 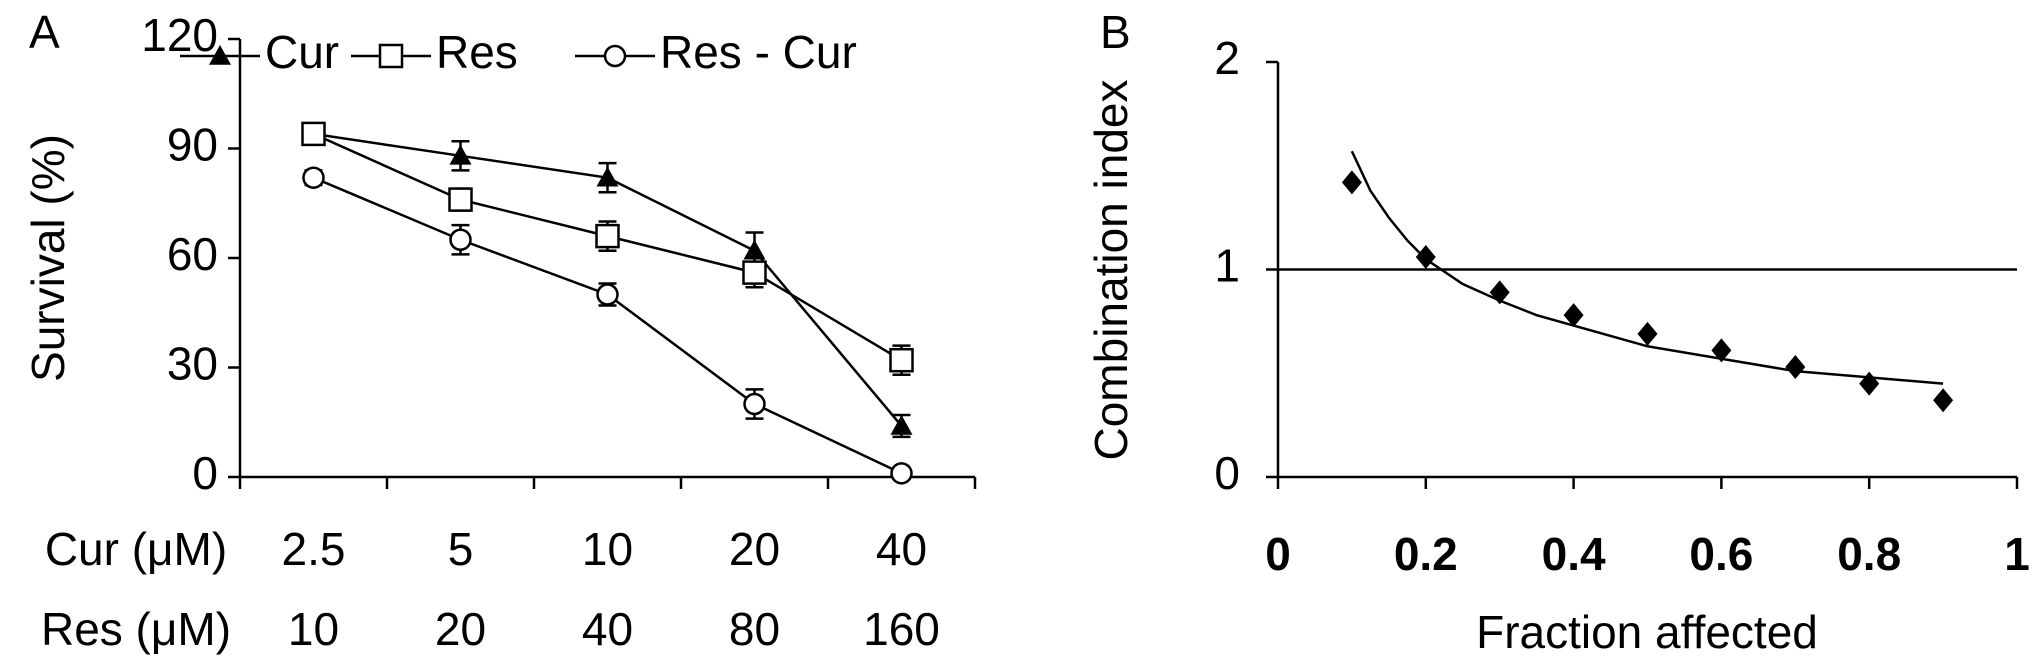 I want to click on x-tick-label: 0.8, so click(x=1869, y=554).